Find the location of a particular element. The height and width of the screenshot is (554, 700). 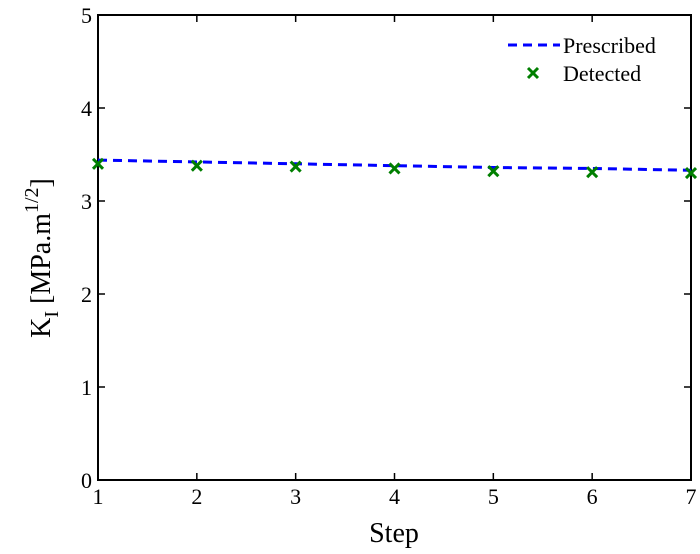

y-axis-title: KI [MPa.m1/2] is located at coordinates (42, 258).